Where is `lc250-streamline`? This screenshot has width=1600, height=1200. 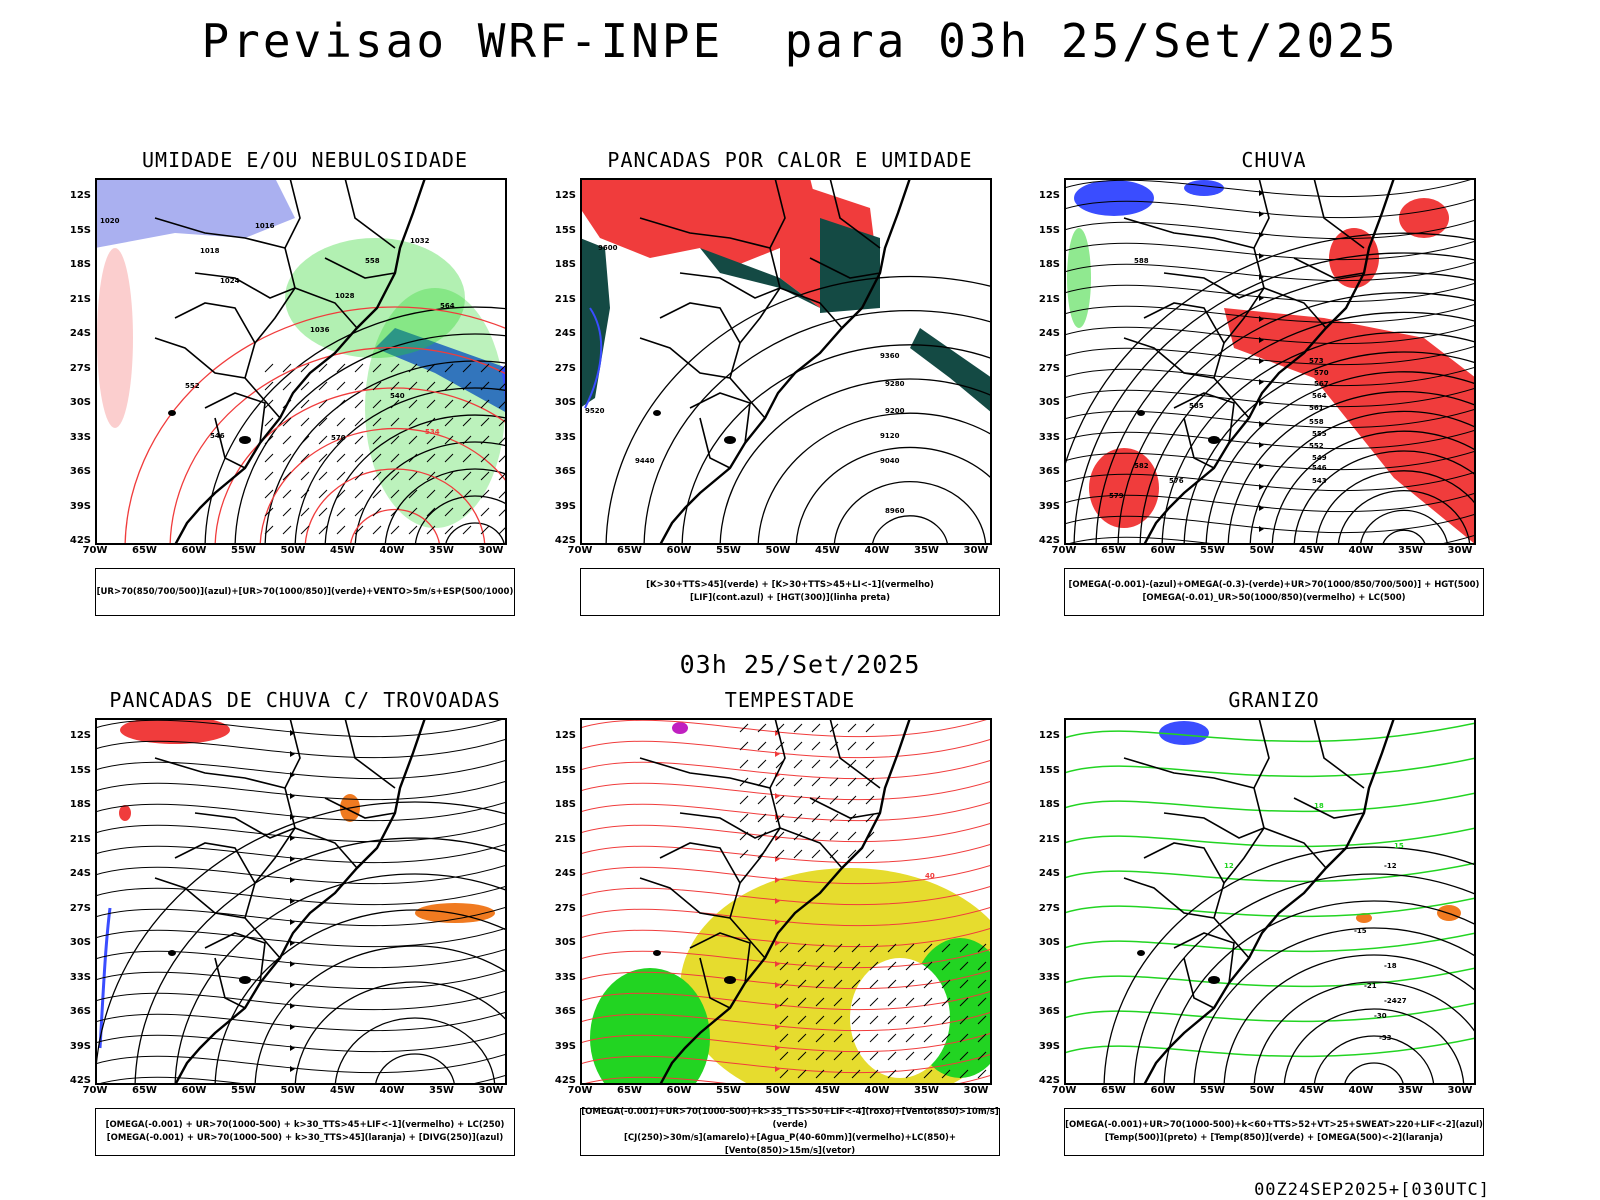
lc250-streamline is located at coordinates (301, 916).